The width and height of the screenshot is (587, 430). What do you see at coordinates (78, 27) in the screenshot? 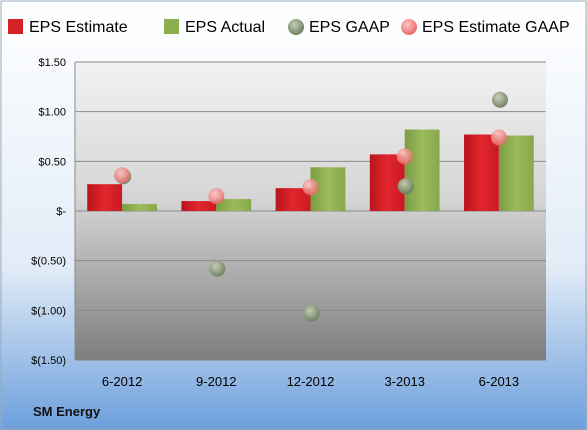
I see `legend-label-eps-estimate: EPS Estimate` at bounding box center [78, 27].